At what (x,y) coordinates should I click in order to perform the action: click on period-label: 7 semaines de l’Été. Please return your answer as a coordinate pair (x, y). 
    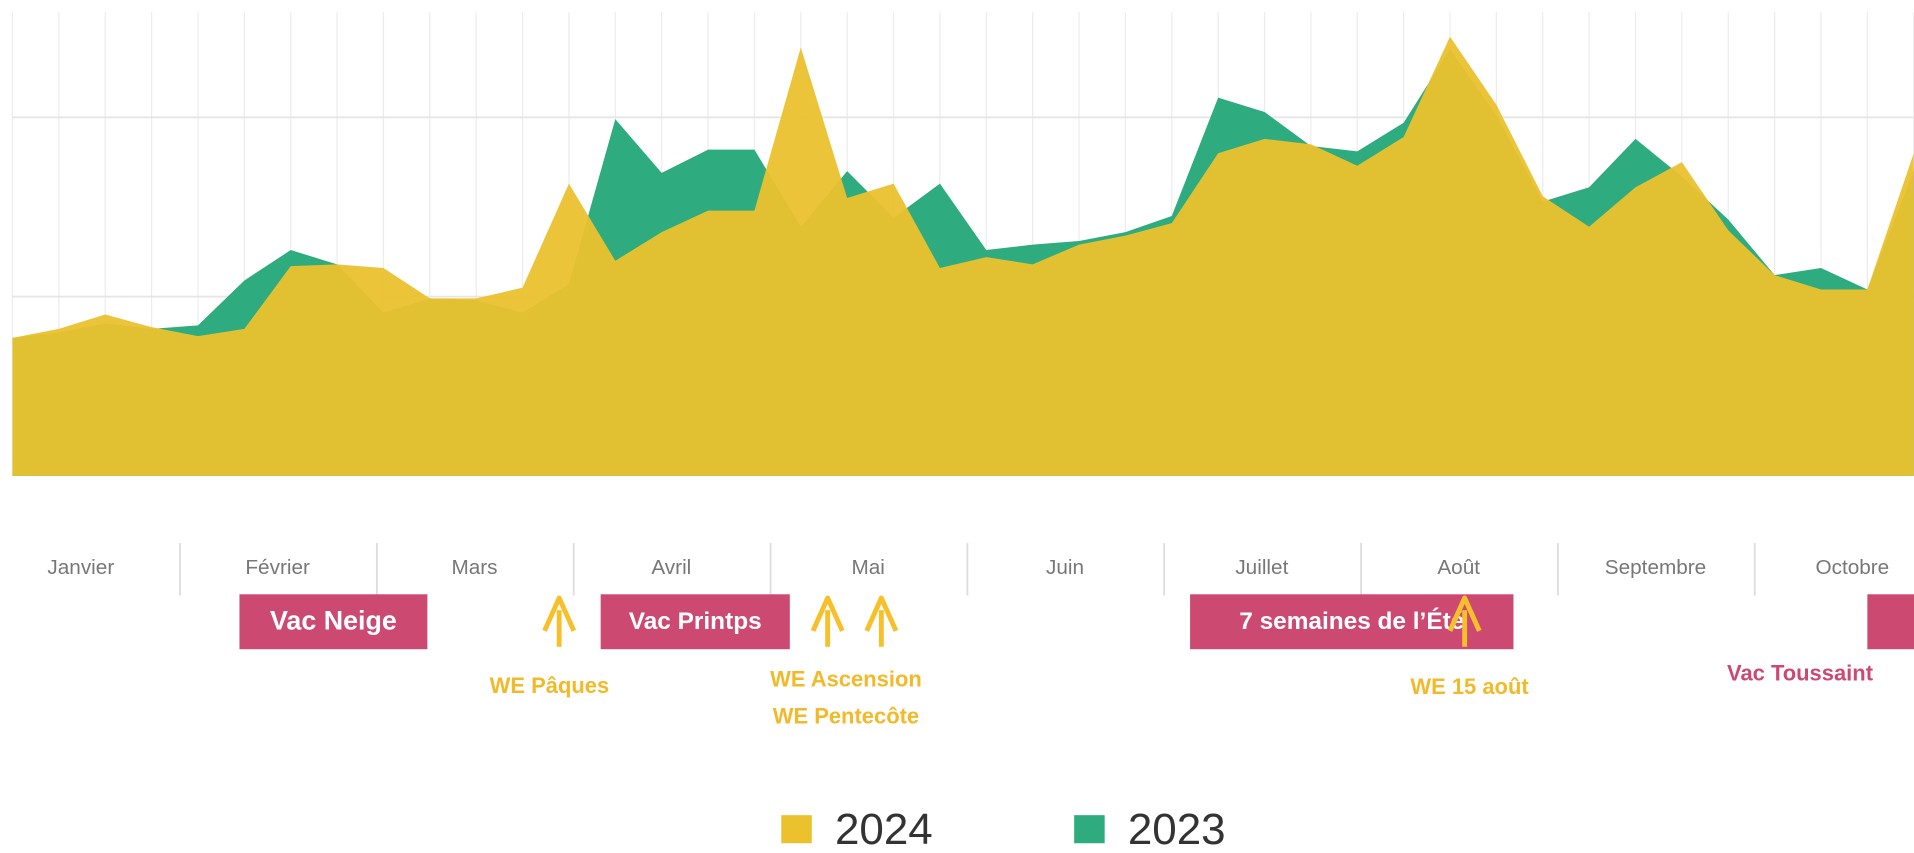
    Looking at the image, I should click on (1351, 621).